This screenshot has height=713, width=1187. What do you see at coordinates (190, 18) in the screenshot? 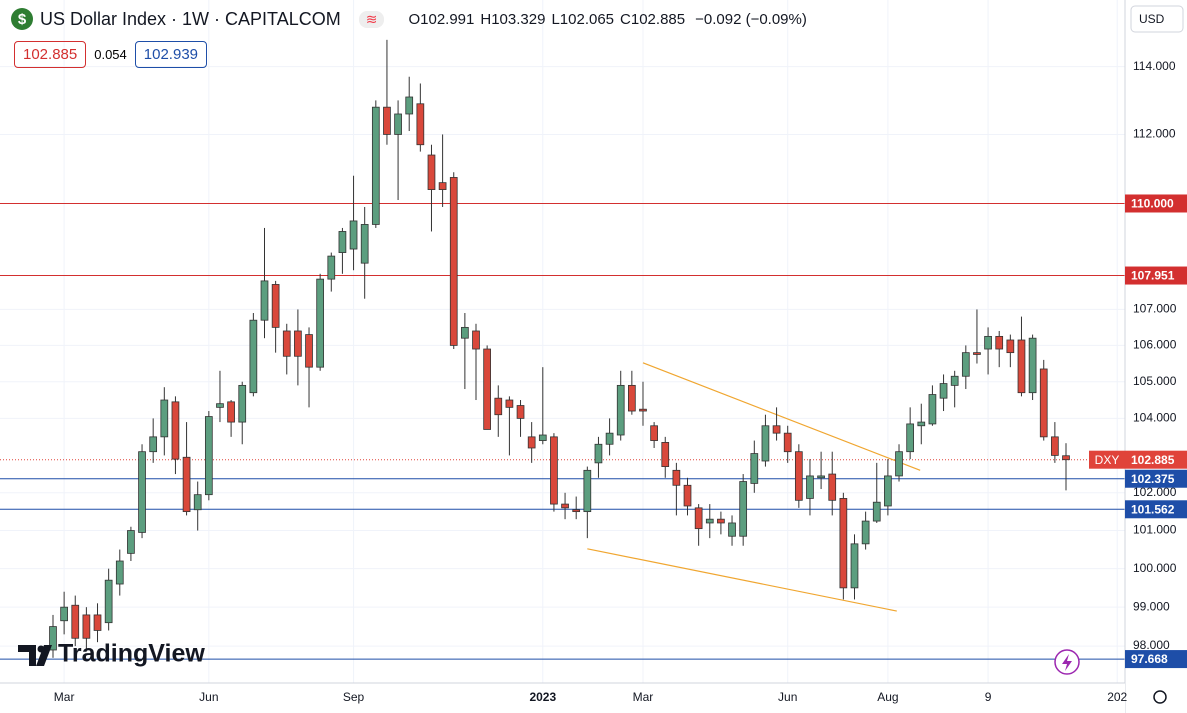
I see `chart-title: US Dollar Index · 1W · CAPITALCOM` at bounding box center [190, 18].